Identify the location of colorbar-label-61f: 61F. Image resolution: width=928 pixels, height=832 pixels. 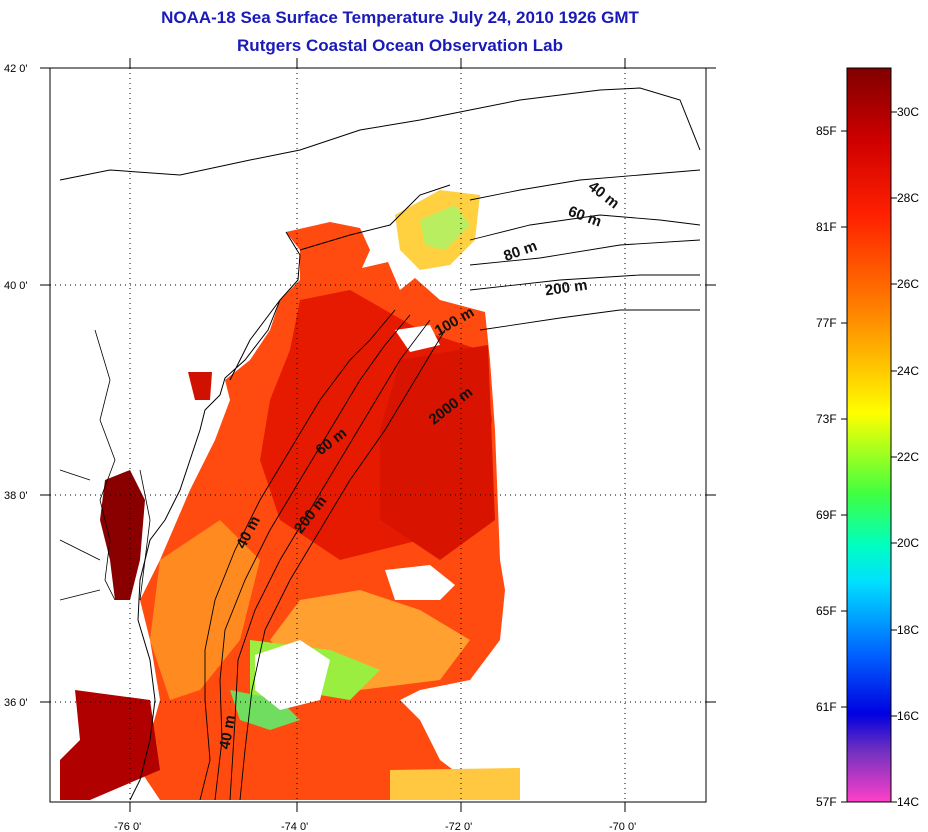
(826, 707).